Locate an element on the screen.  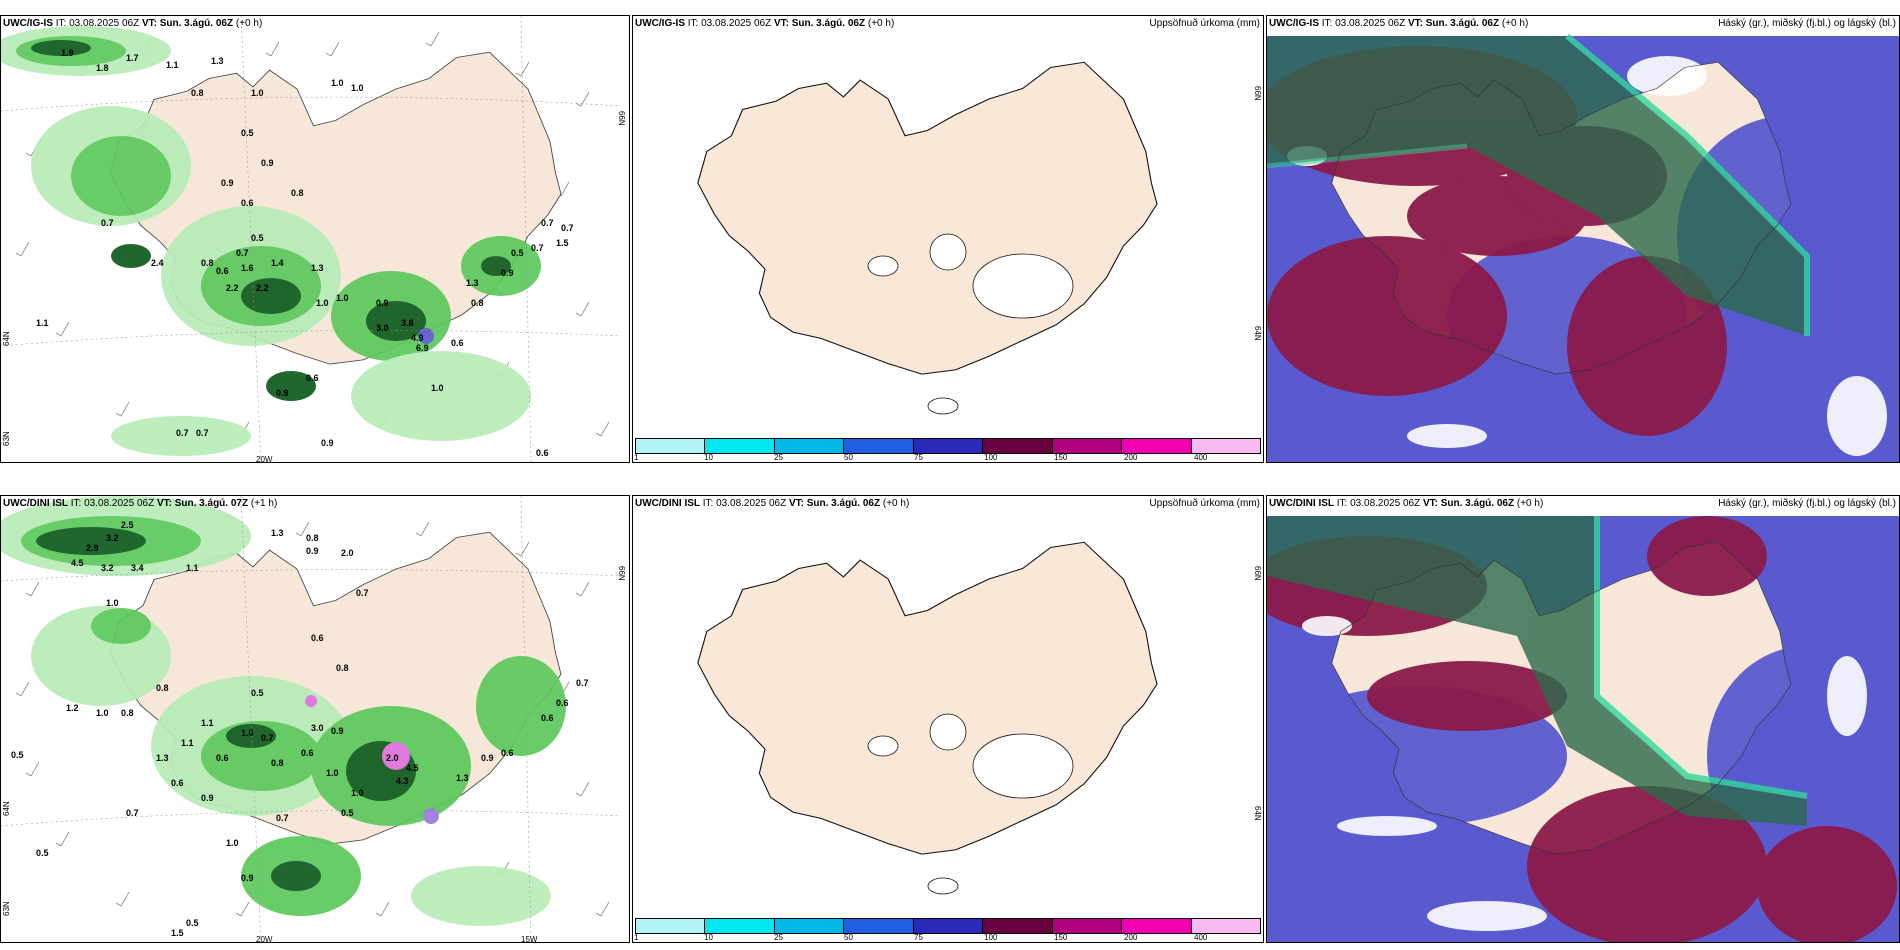
svg-text: 1.9 is located at coordinates (67, 53).